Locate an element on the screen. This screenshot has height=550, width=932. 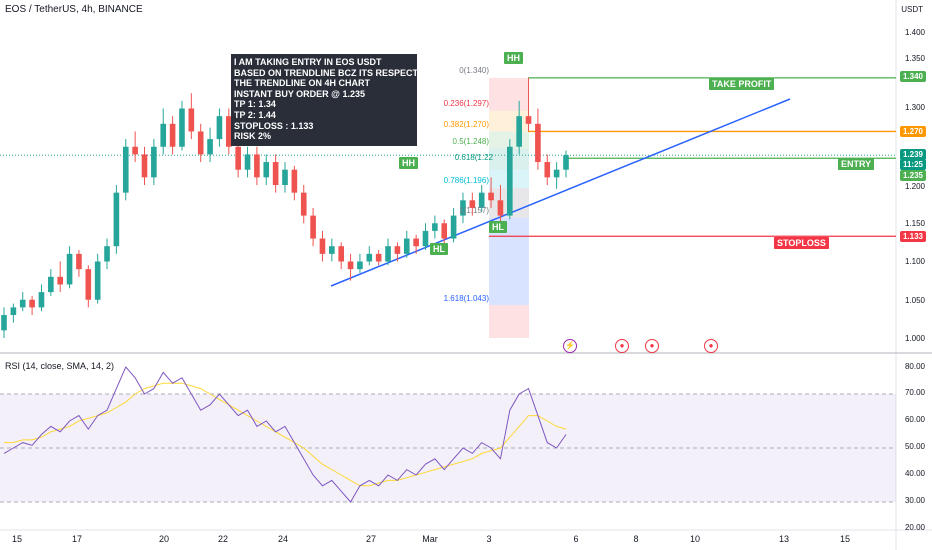
currency-unit: USDT is located at coordinates (912, 9).